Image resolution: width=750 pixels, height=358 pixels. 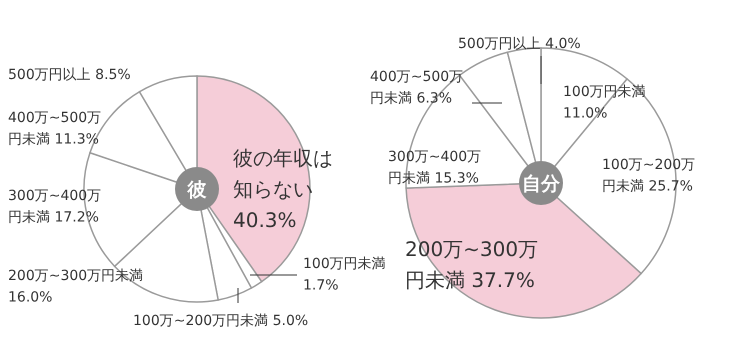 I want to click on slice-label: 200万~300万円未満 37.7%, so click(x=471, y=264).